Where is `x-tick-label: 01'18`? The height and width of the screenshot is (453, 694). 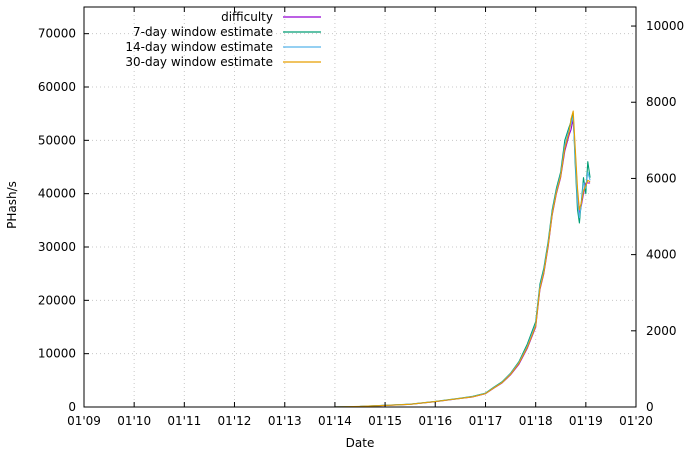 x-tick-label: 01'18 is located at coordinates (536, 421).